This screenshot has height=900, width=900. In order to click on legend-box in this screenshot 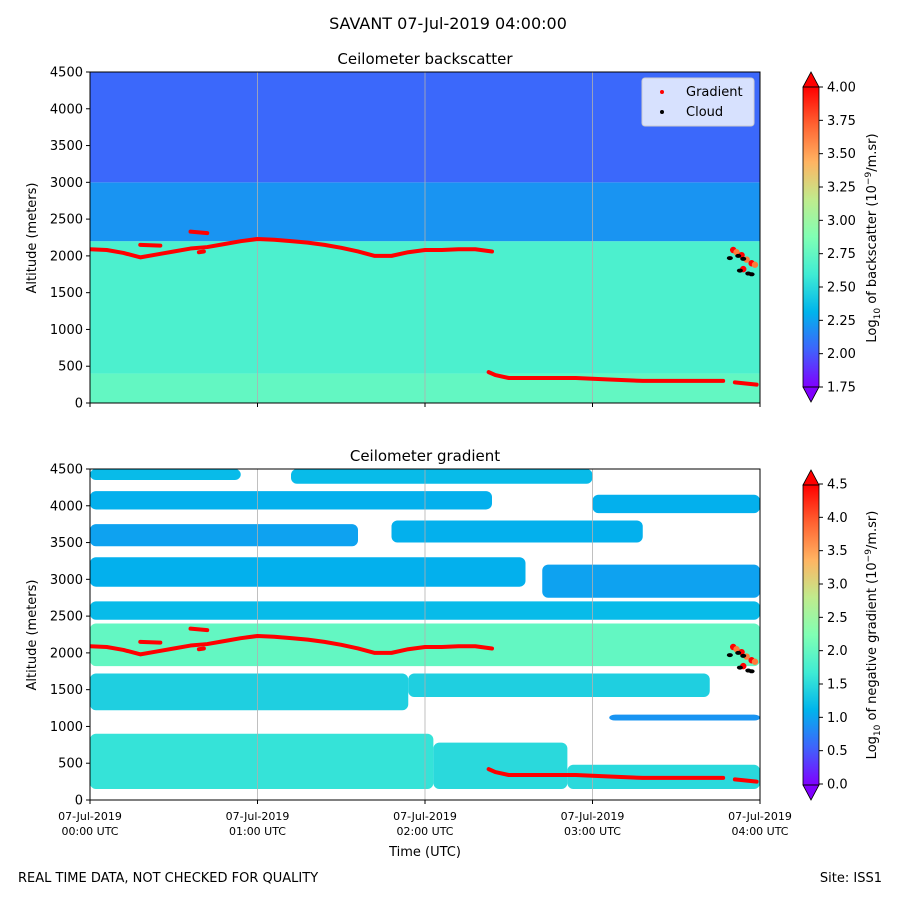, I will do `click(698, 102)`.